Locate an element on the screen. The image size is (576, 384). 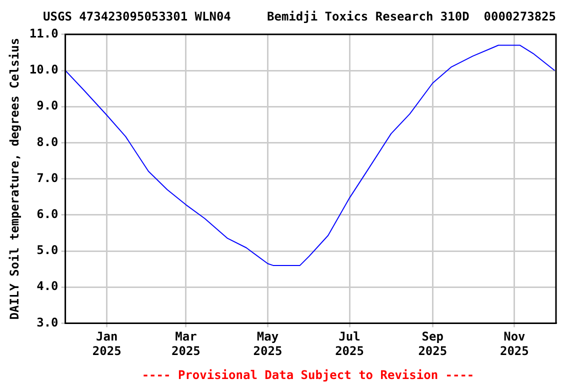
y-tick-label: 7.0 is located at coordinates (47, 177).